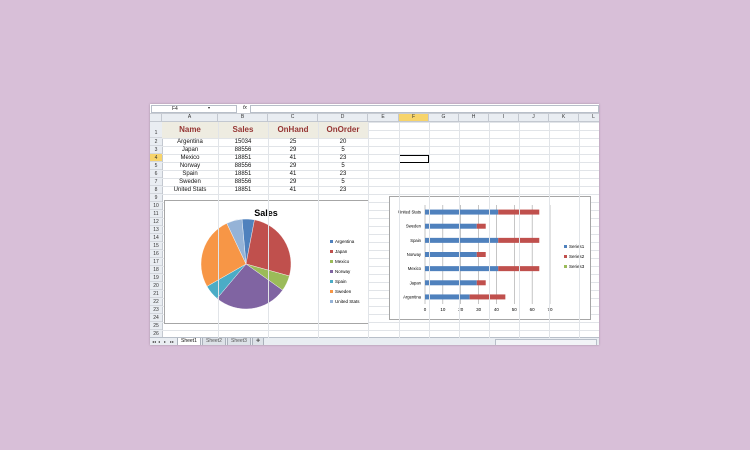 Image resolution: width=750 pixels, height=450 pixels. What do you see at coordinates (447, 297) in the screenshot?
I see `bar-series1-argentina` at bounding box center [447, 297].